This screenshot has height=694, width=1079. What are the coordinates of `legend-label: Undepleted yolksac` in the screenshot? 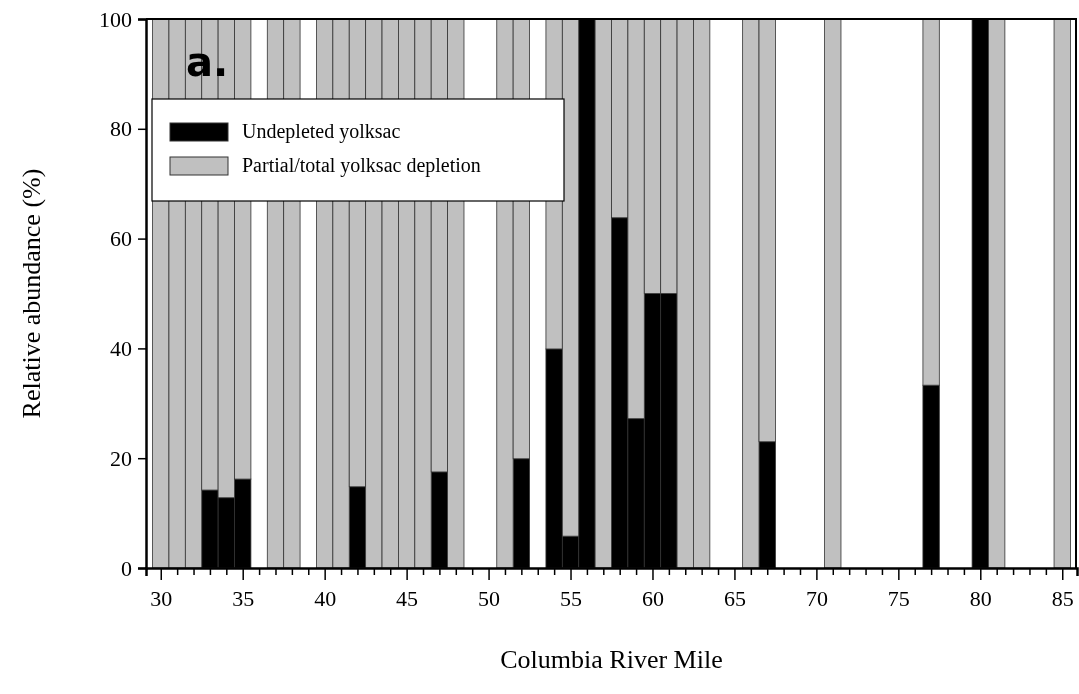 It's located at (321, 131).